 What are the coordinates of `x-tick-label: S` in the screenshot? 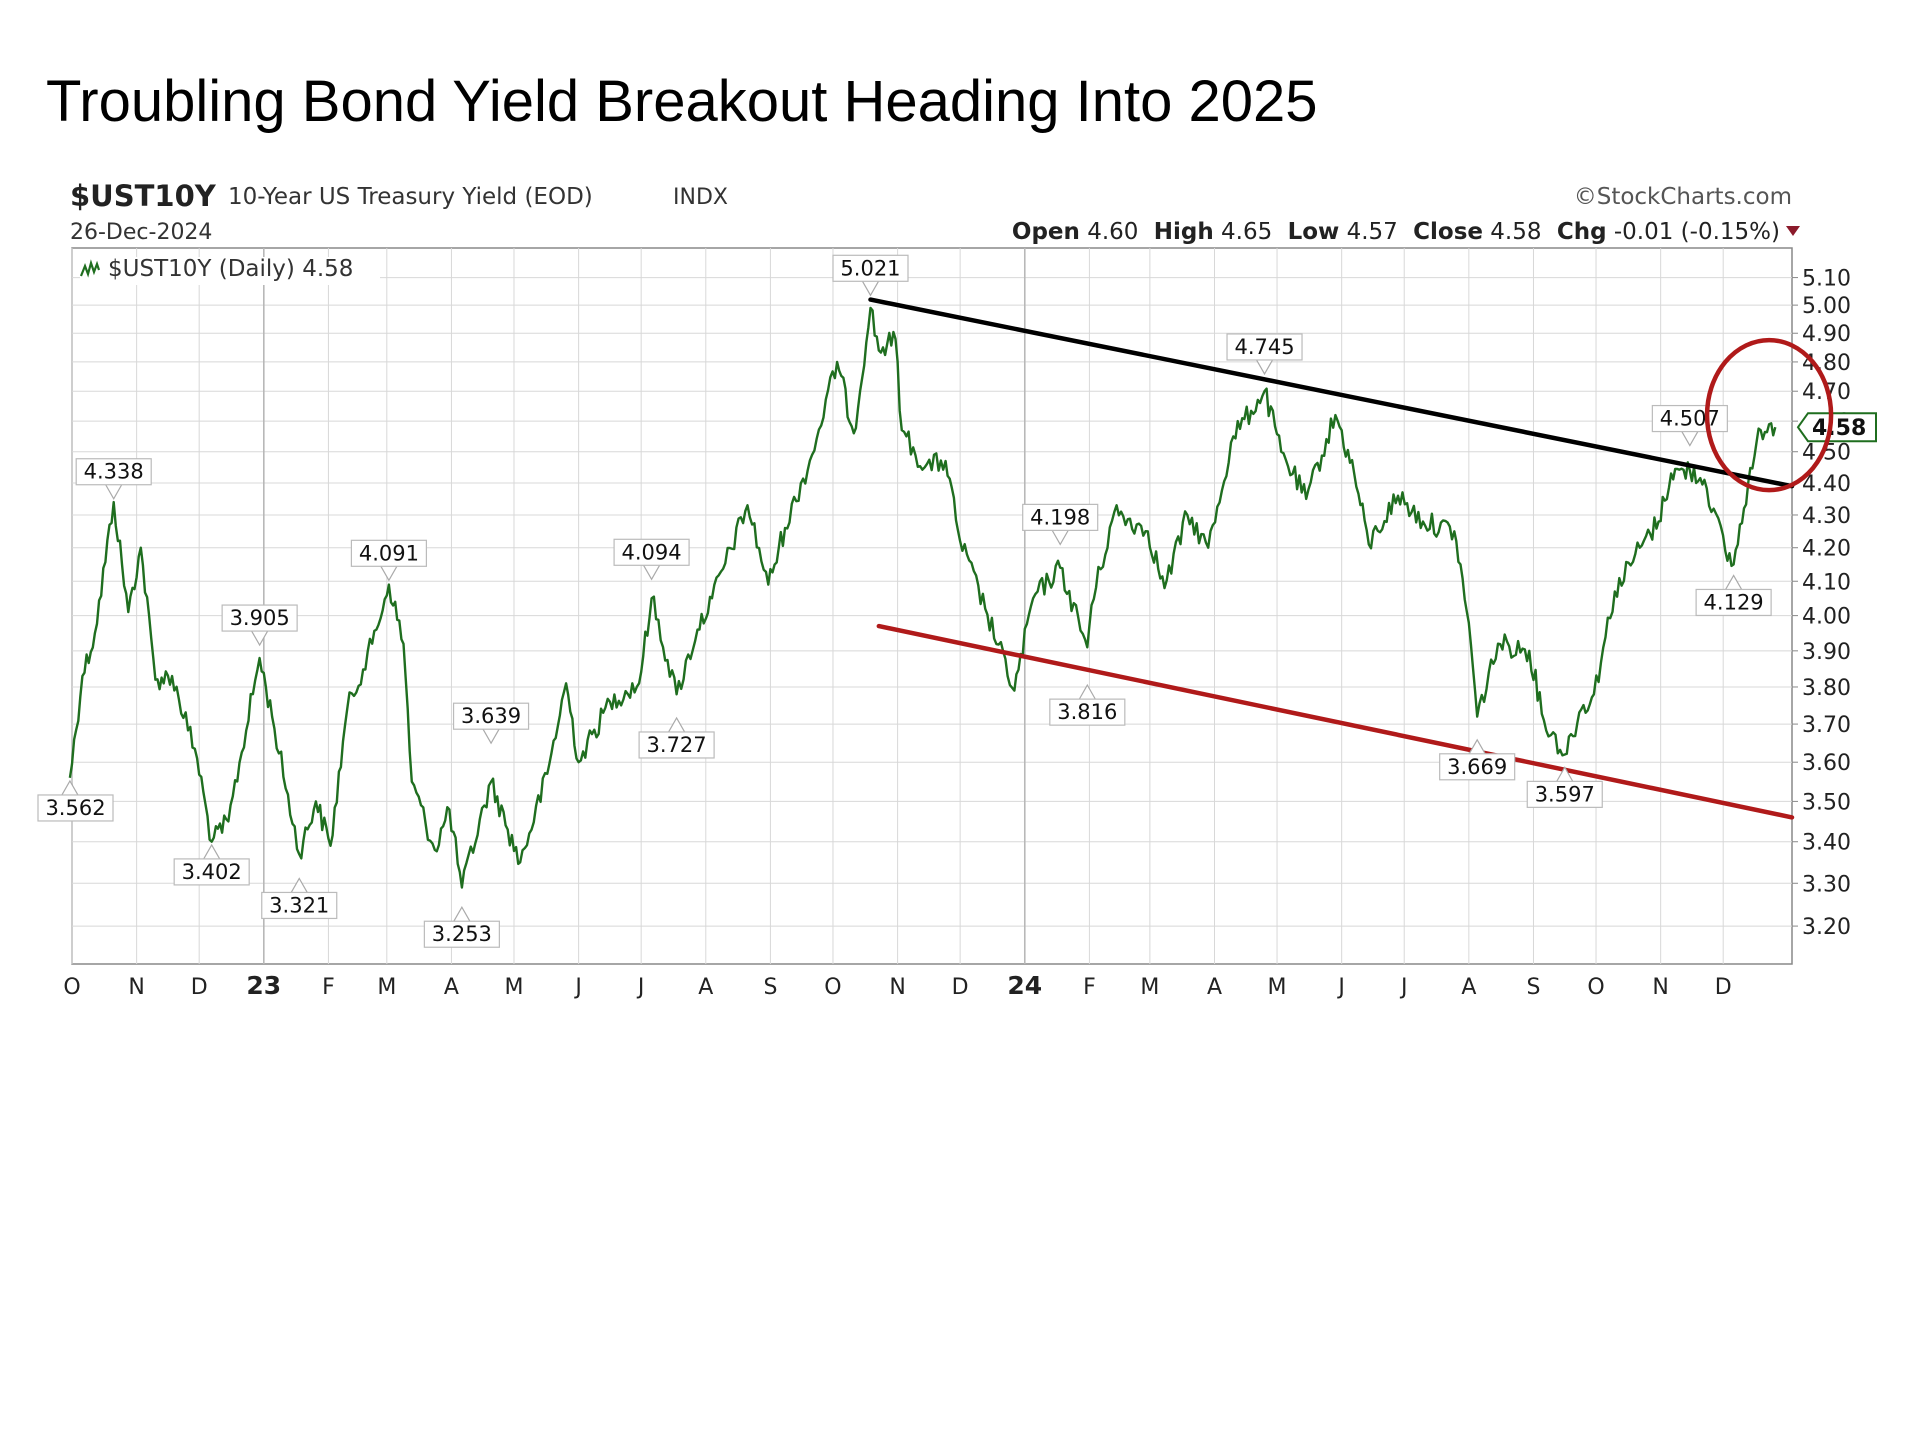 It's located at (1533, 987).